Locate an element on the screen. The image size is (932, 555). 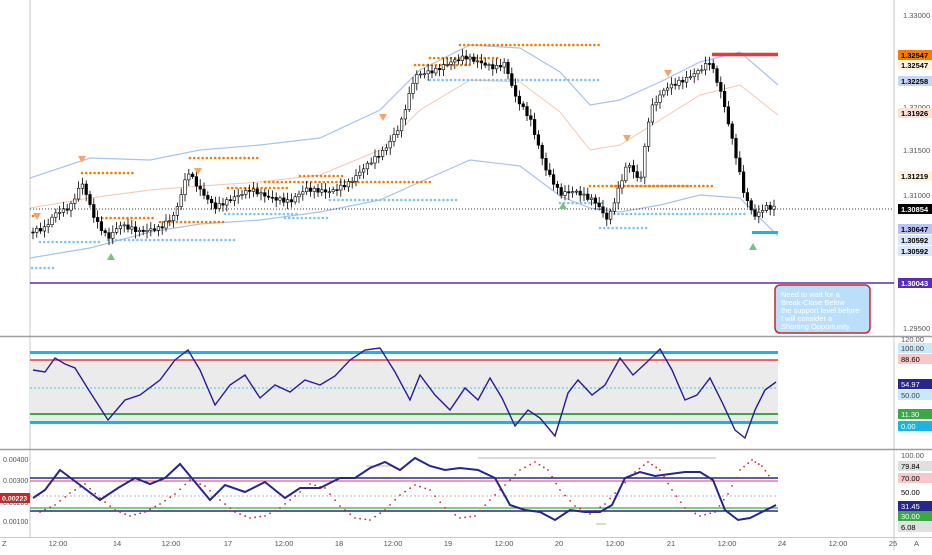
oscillator-panel is located at coordinates (404, 393).